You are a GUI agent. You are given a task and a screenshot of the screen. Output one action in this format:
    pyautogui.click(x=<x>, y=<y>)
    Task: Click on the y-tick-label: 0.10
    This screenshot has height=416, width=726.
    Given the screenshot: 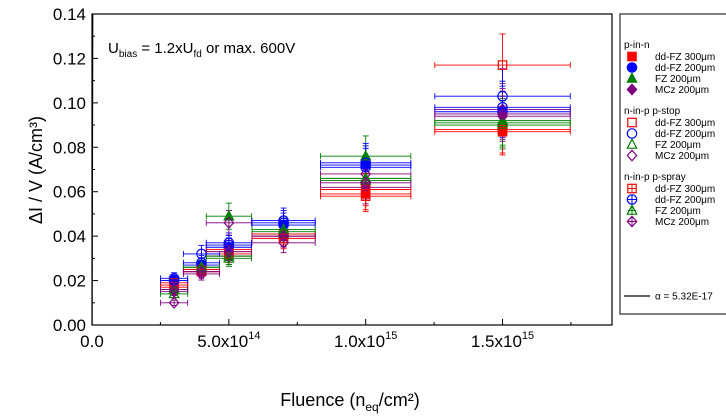 What is the action you would take?
    pyautogui.click(x=69, y=103)
    